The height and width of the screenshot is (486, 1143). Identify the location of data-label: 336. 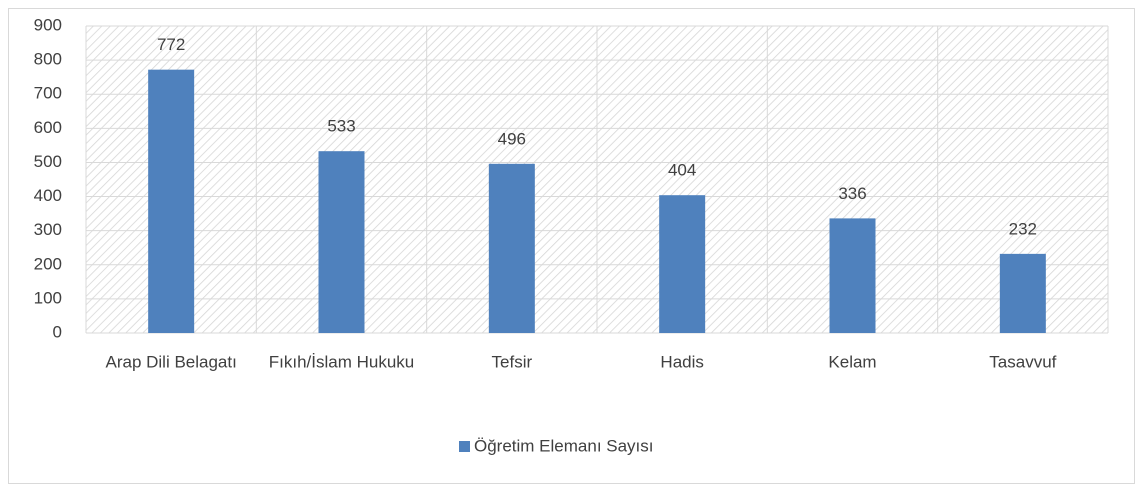
(852, 193).